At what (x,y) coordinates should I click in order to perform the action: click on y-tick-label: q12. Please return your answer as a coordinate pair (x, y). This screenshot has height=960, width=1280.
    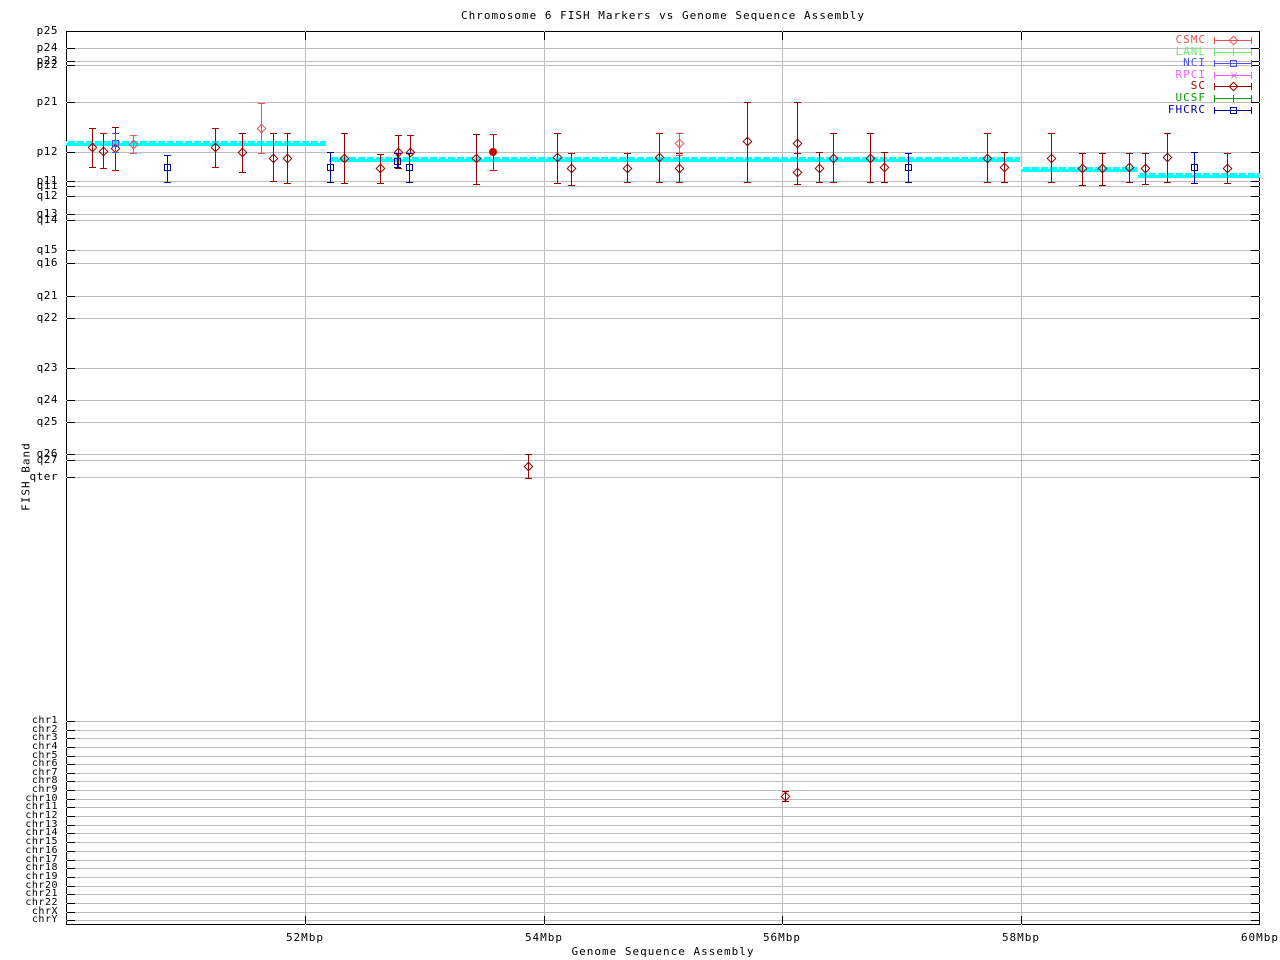
    Looking at the image, I should click on (47, 195).